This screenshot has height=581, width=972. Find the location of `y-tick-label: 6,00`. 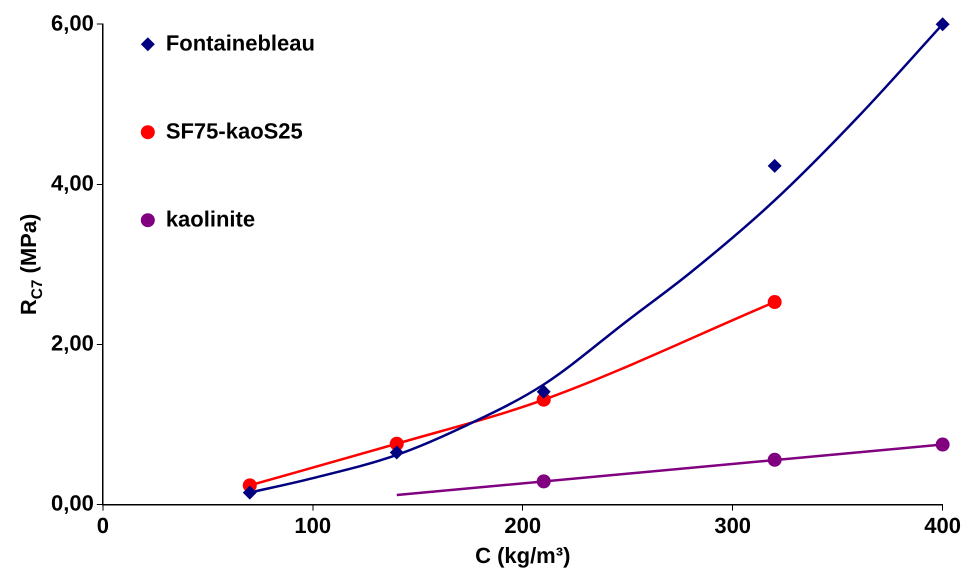

y-tick-label: 6,00 is located at coordinates (72, 23).